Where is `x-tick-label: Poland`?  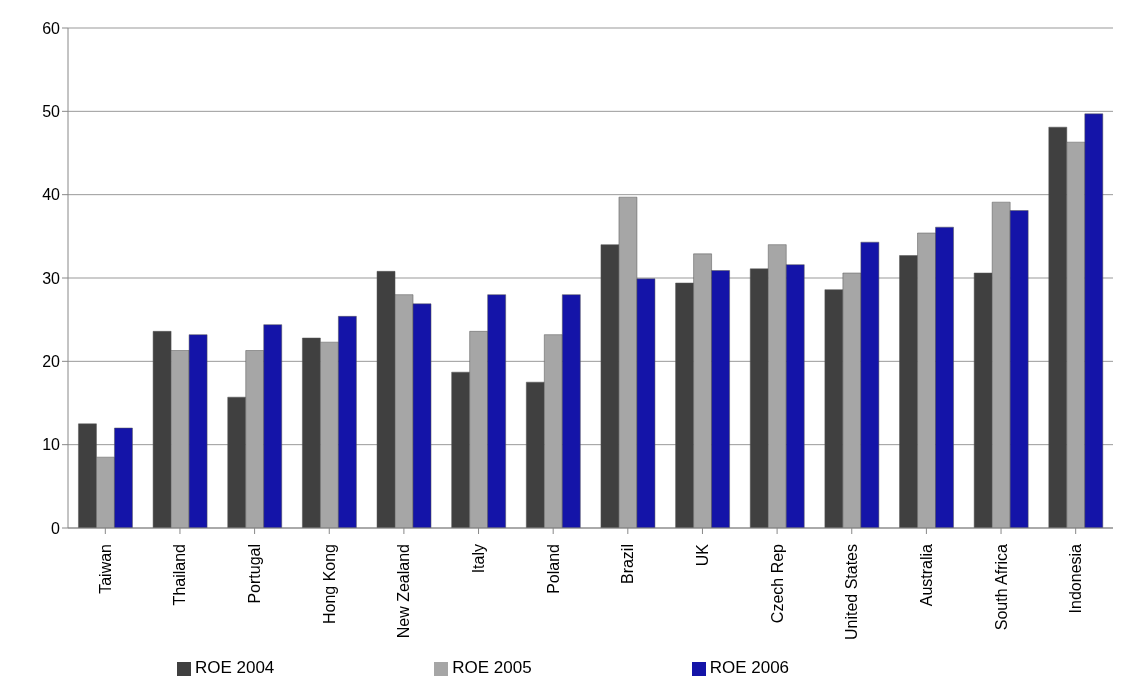
x-tick-label: Poland is located at coordinates (553, 569).